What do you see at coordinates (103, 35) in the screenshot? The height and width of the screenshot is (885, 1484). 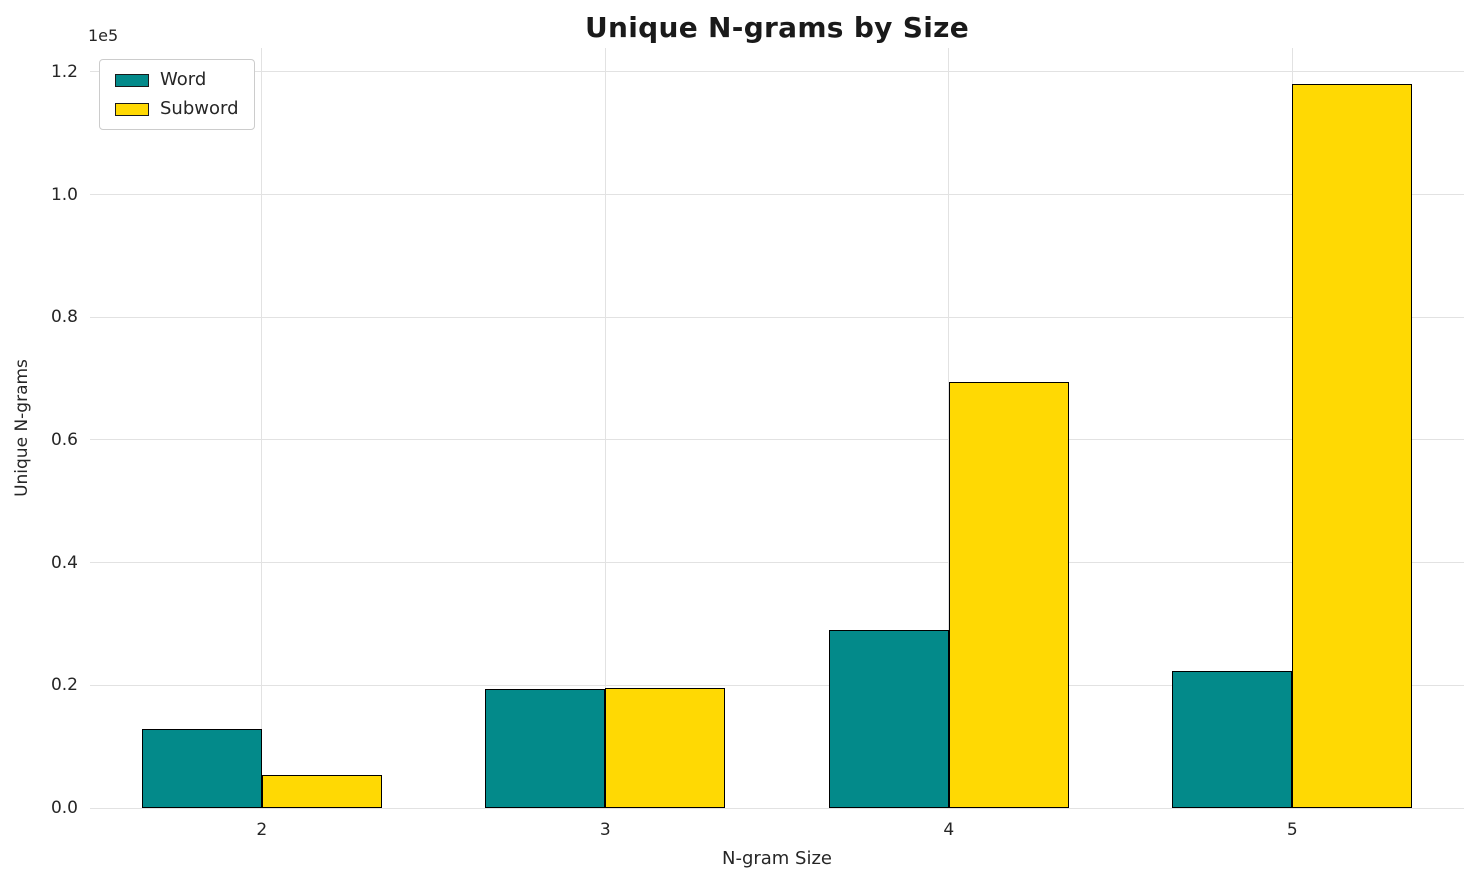 I see `y-axis-offset-text: 1e5` at bounding box center [103, 35].